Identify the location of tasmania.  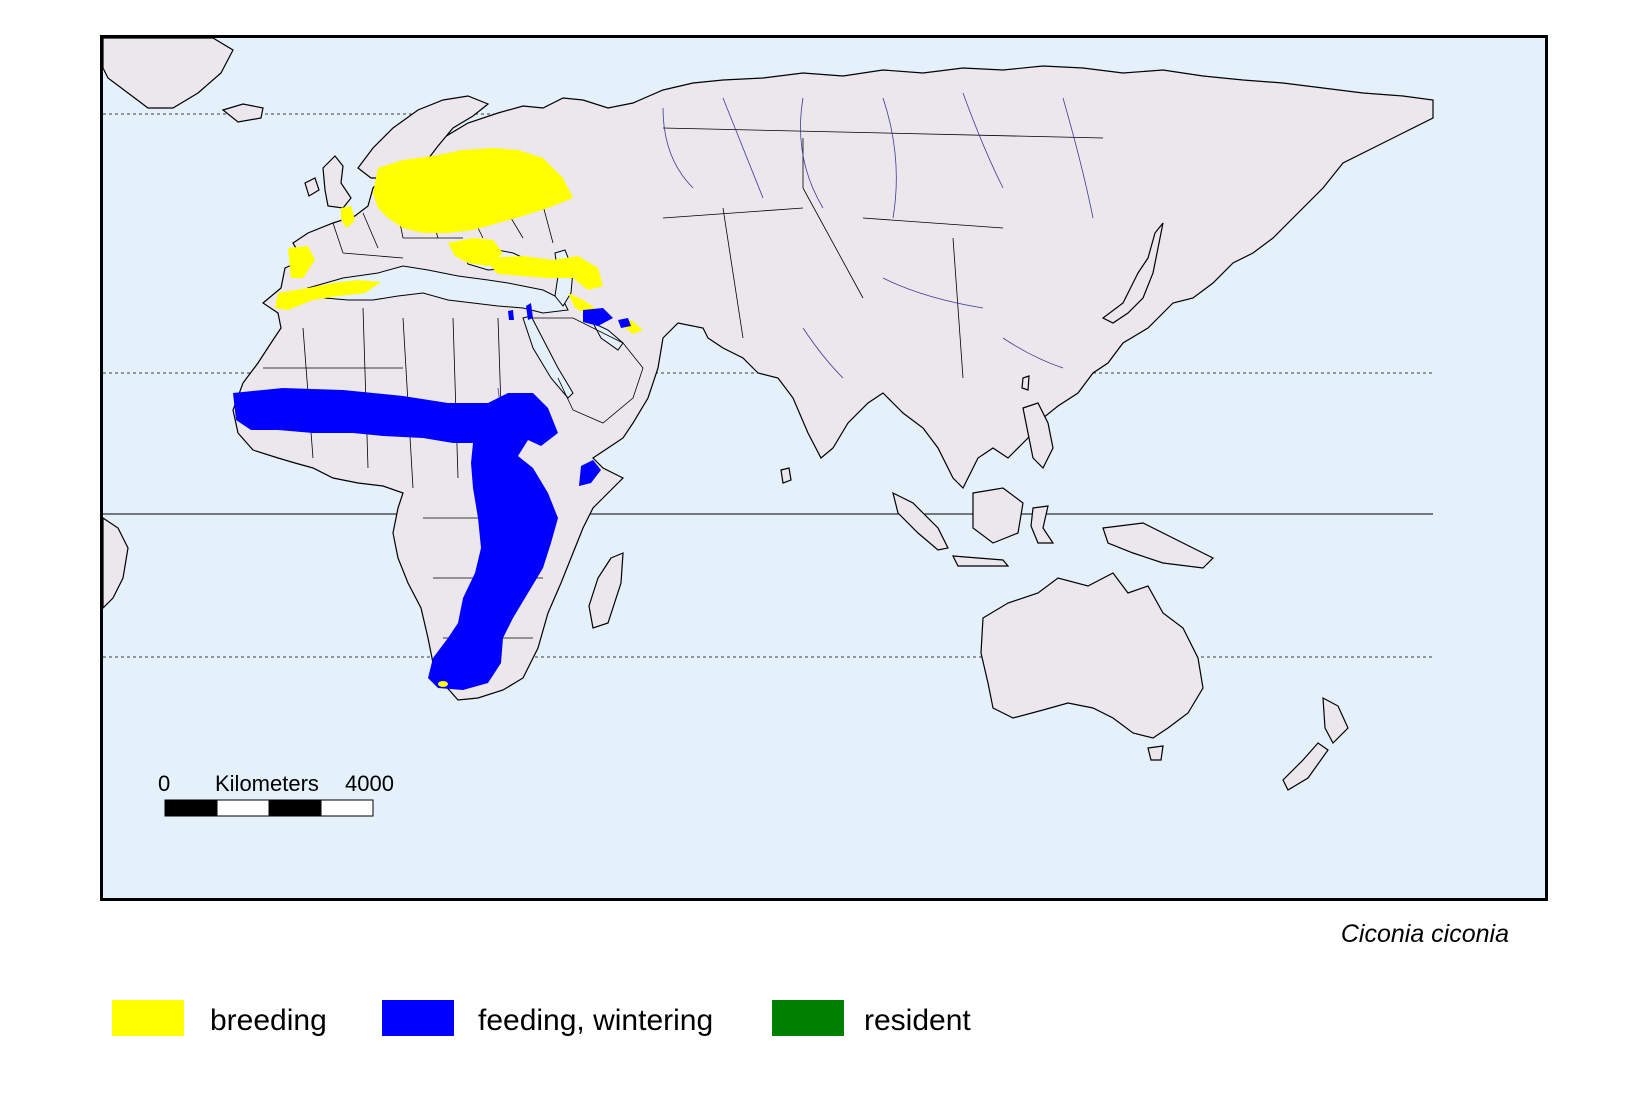
(1155, 753).